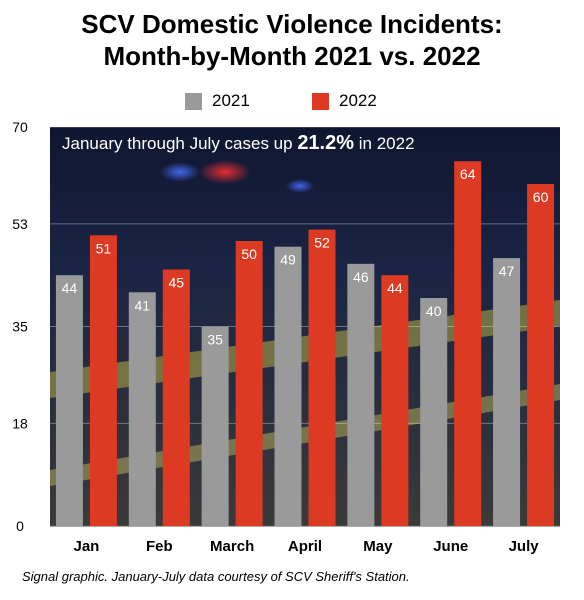 The image size is (584, 600). Describe the element at coordinates (305, 546) in the screenshot. I see `x-tick-label-april: April` at that location.